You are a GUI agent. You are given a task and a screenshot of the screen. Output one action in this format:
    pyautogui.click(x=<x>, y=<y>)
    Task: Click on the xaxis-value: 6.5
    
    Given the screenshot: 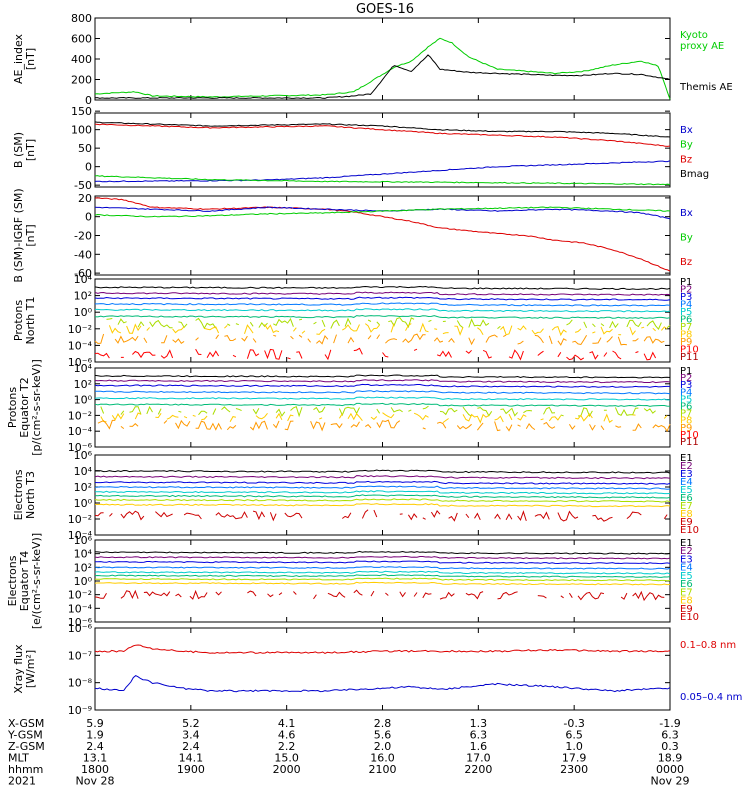 What is the action you would take?
    pyautogui.click(x=574, y=735)
    